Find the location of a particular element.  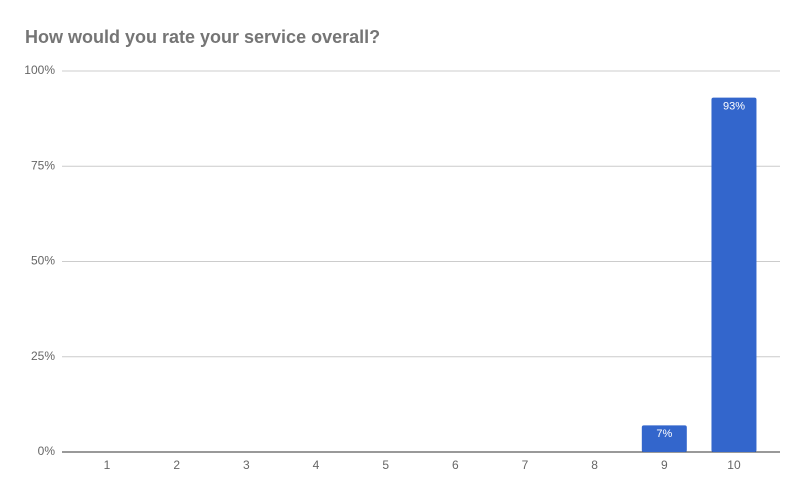

x-tick-label: 5 is located at coordinates (385, 465).